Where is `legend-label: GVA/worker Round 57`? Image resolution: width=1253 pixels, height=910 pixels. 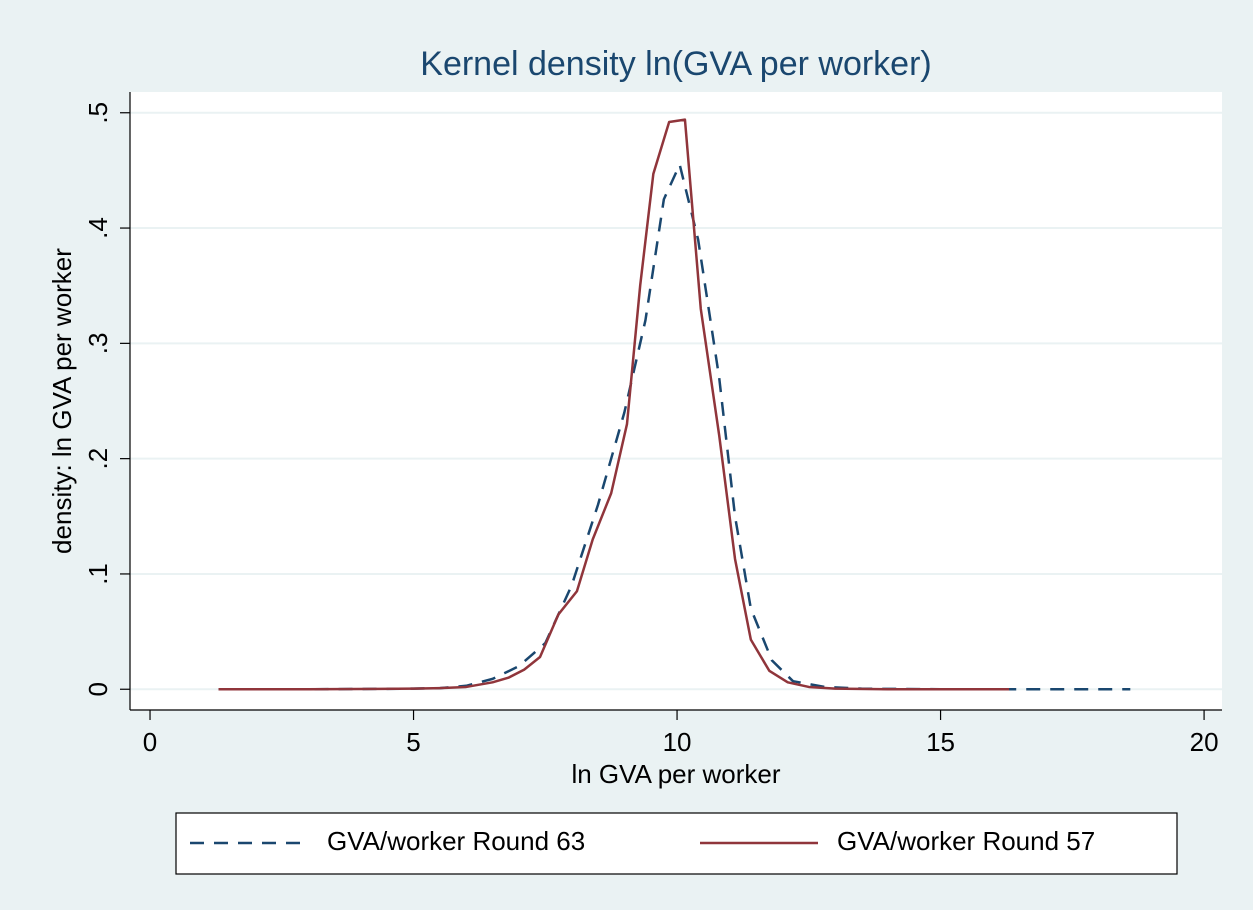 legend-label: GVA/worker Round 57 is located at coordinates (966, 841).